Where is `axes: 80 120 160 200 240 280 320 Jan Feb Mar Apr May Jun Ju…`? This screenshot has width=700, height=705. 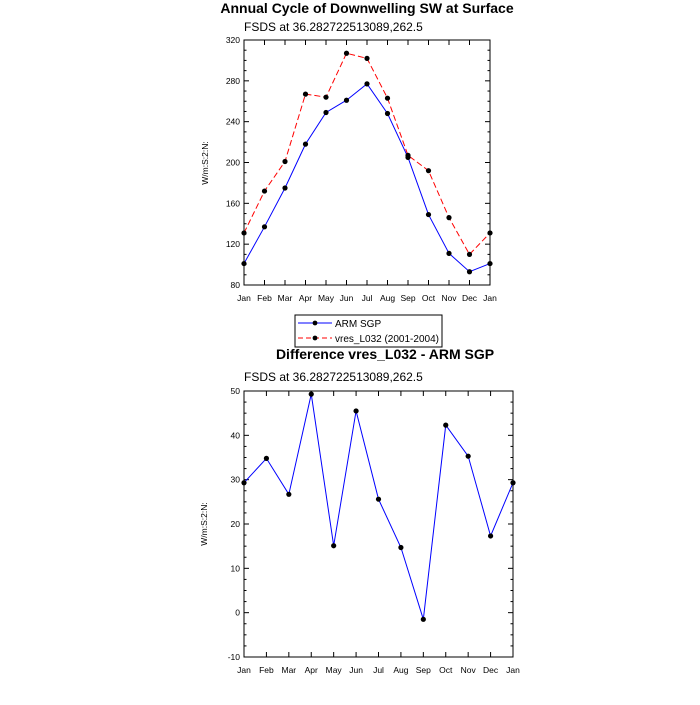
axes: 80 120 160 200 240 280 320 Jan Feb Mar Apr May Jun Ju… is located at coordinates (361, 169).